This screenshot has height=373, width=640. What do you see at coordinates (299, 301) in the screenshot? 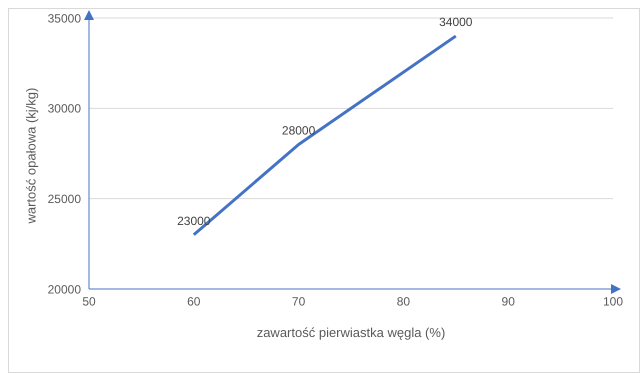
I see `x-tick-label: 70` at bounding box center [299, 301].